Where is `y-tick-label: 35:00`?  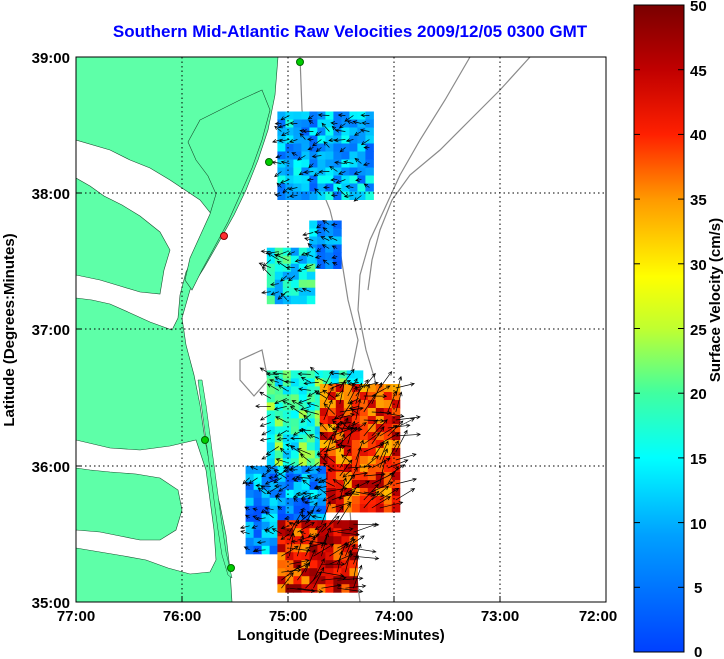 y-tick-label: 35:00 is located at coordinates (51, 603).